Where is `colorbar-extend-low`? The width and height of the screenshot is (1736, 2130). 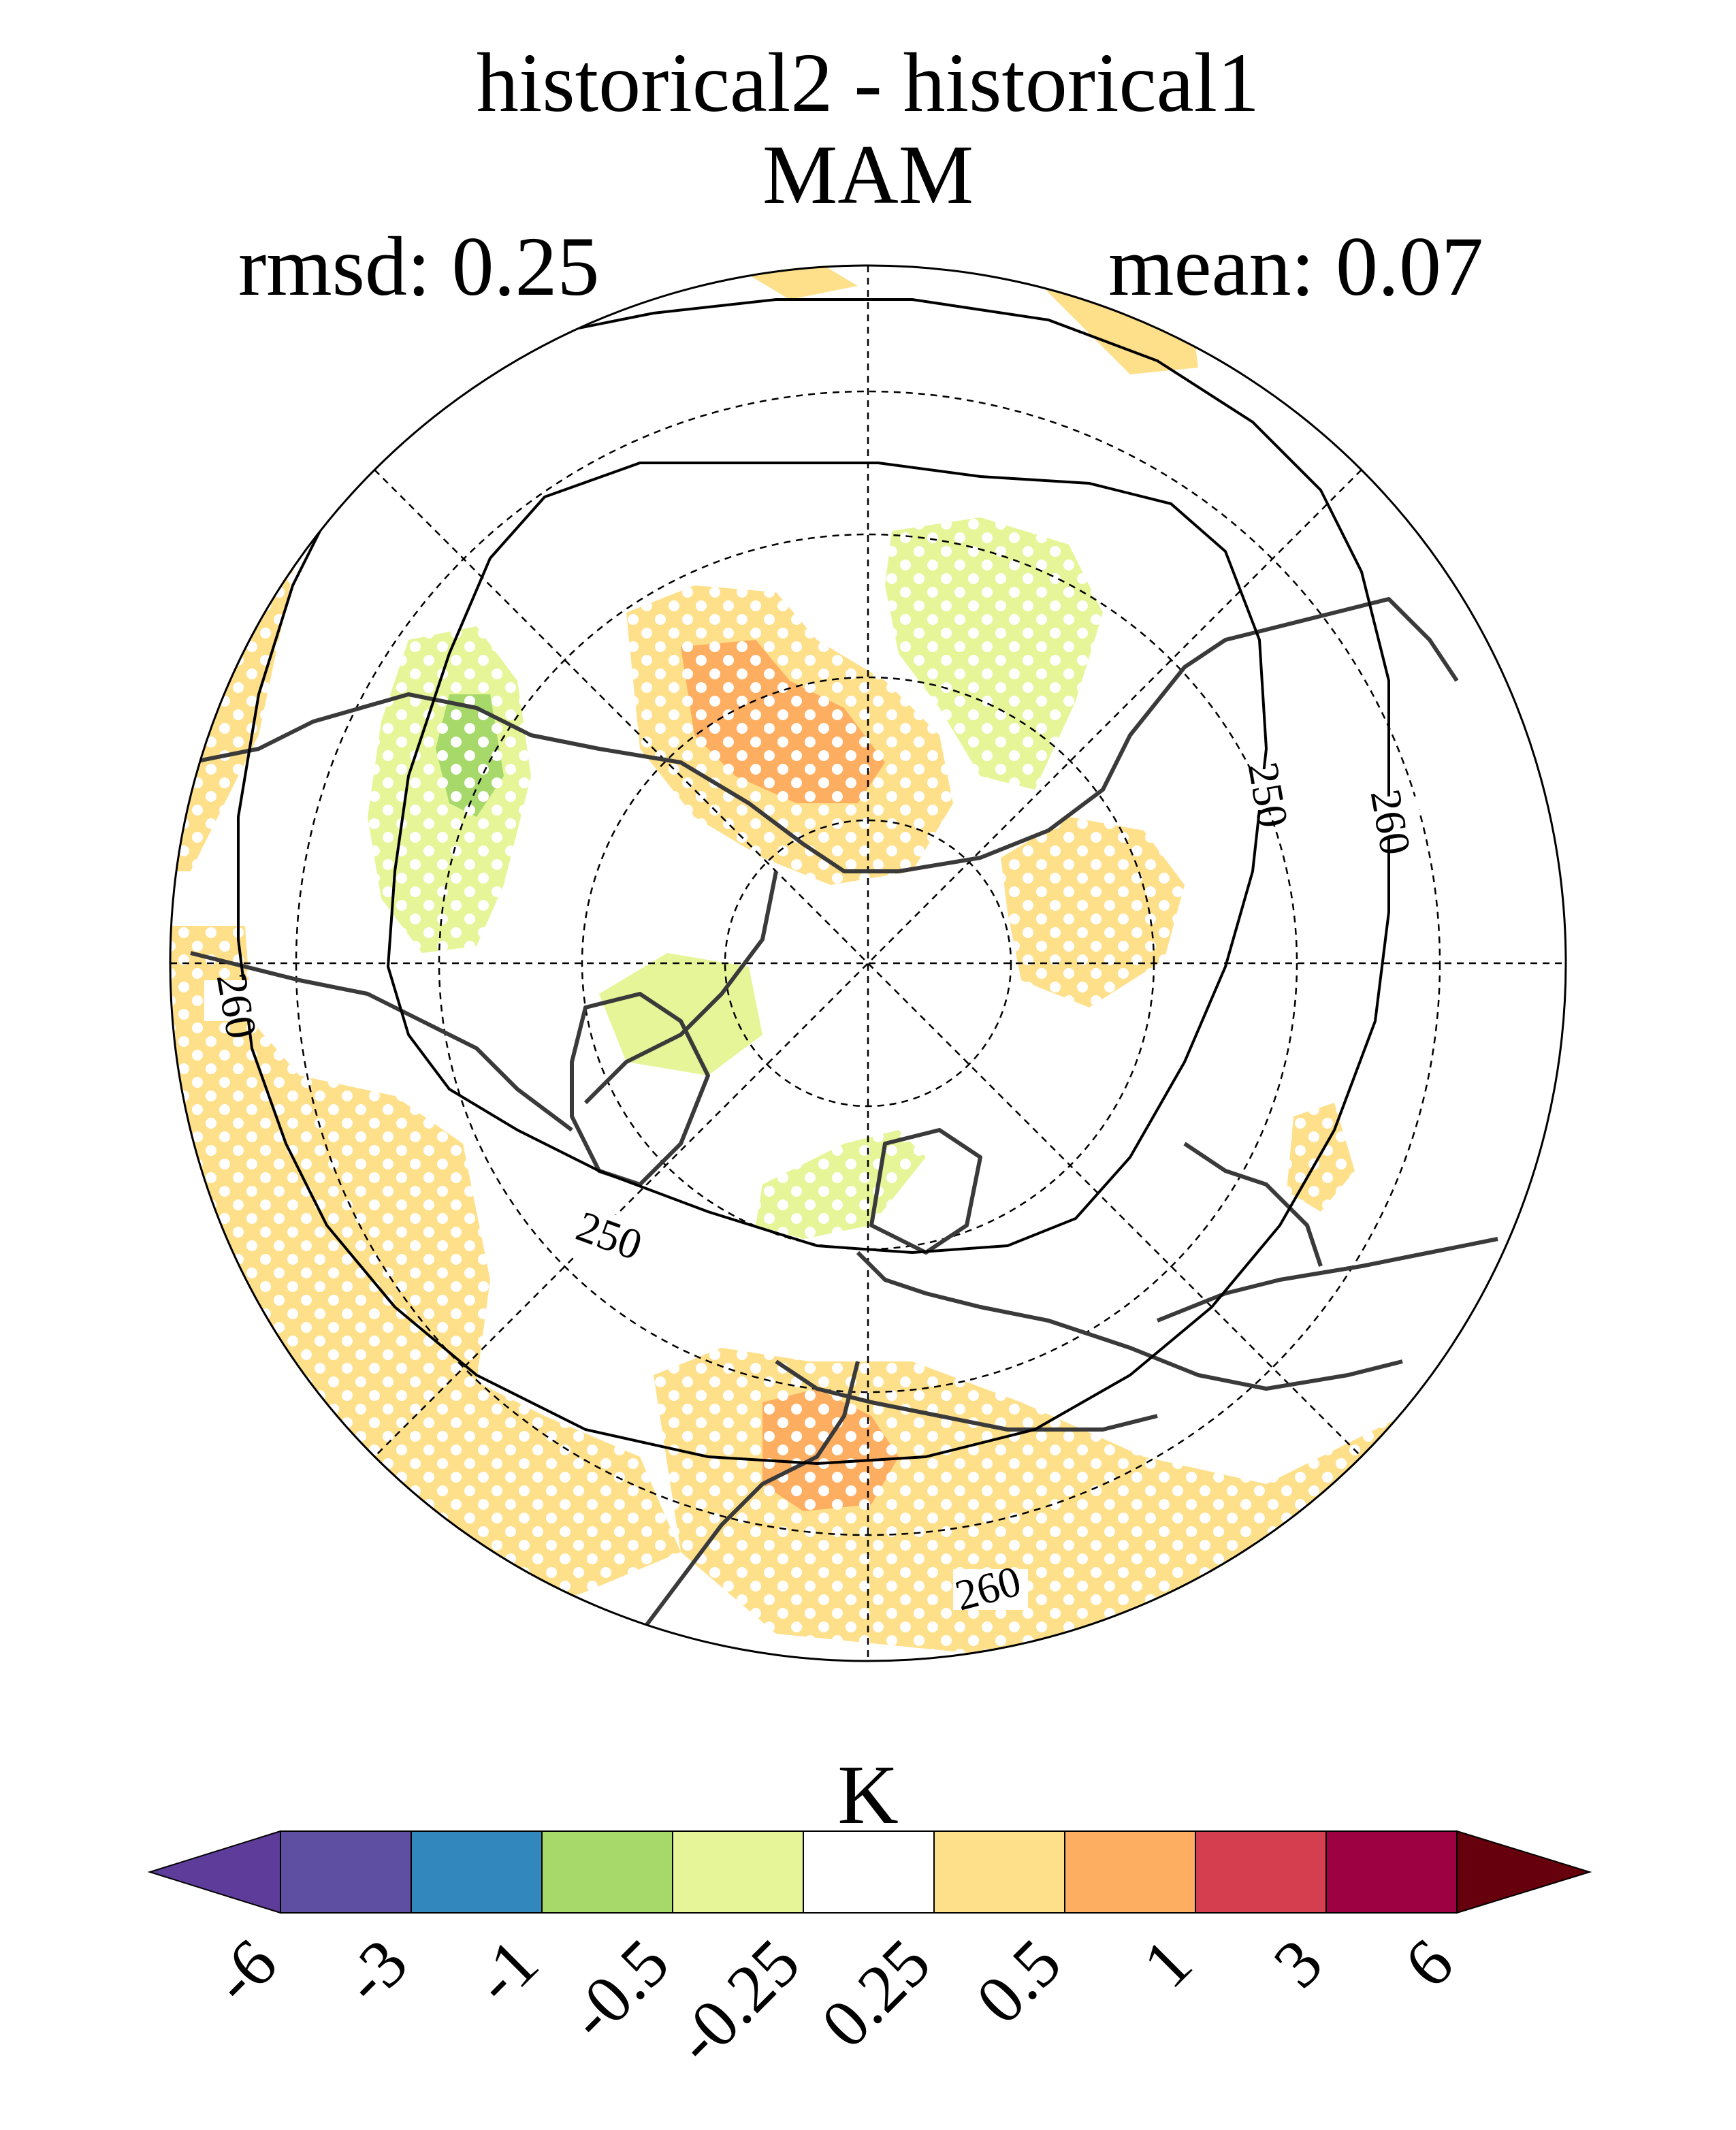 colorbar-extend-low is located at coordinates (214, 1872).